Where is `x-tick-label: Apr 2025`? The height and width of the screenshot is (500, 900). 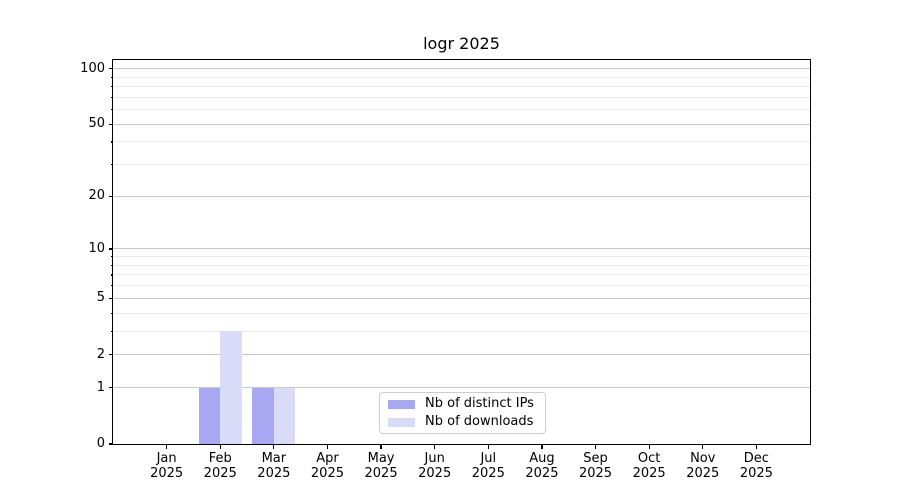 x-tick-label: Apr 2025 is located at coordinates (327, 466).